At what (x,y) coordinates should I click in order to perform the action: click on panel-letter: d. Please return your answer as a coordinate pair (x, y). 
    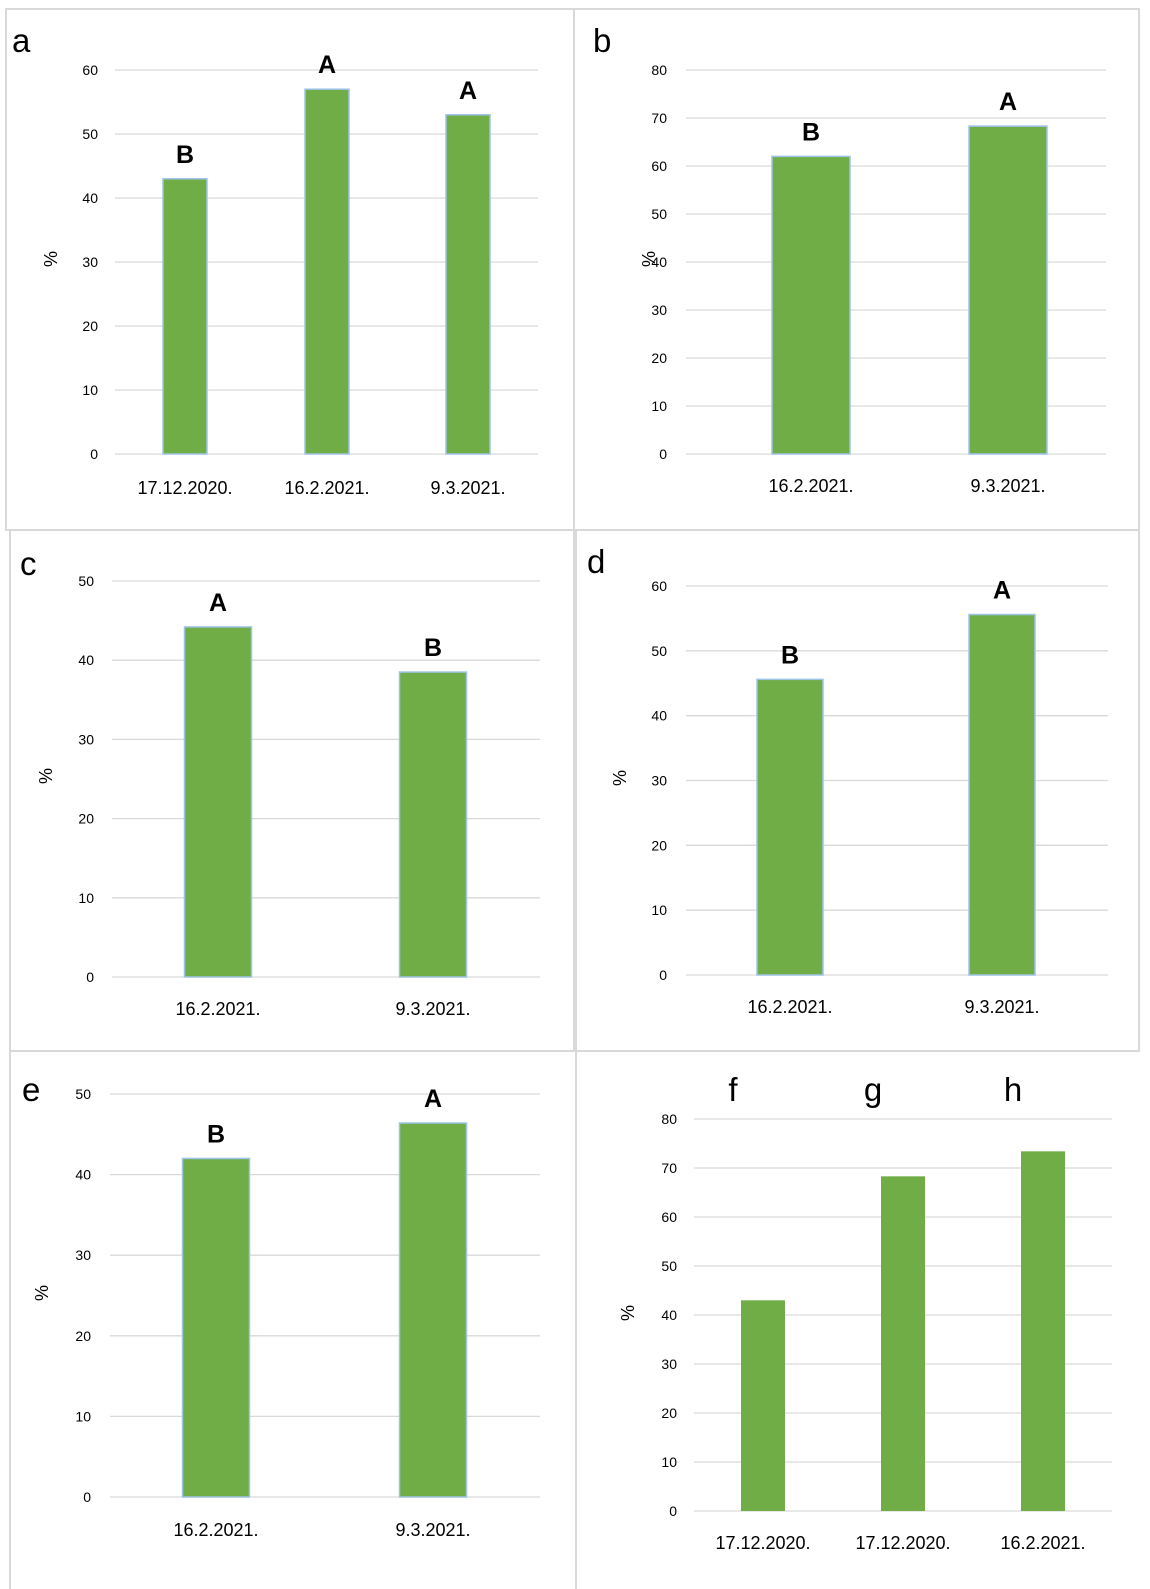
    Looking at the image, I should click on (596, 561).